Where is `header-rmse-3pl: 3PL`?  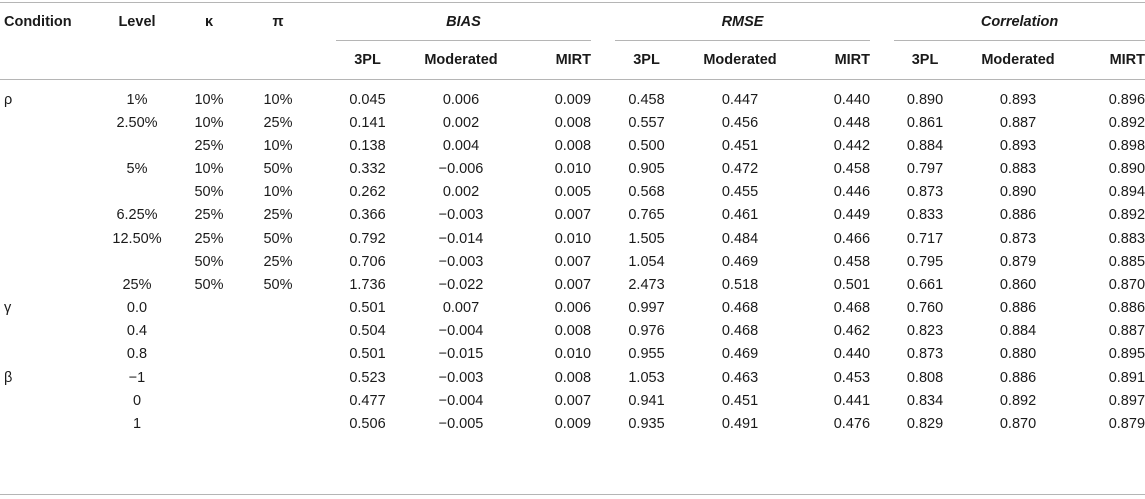
header-rmse-3pl: 3PL is located at coordinates (647, 60).